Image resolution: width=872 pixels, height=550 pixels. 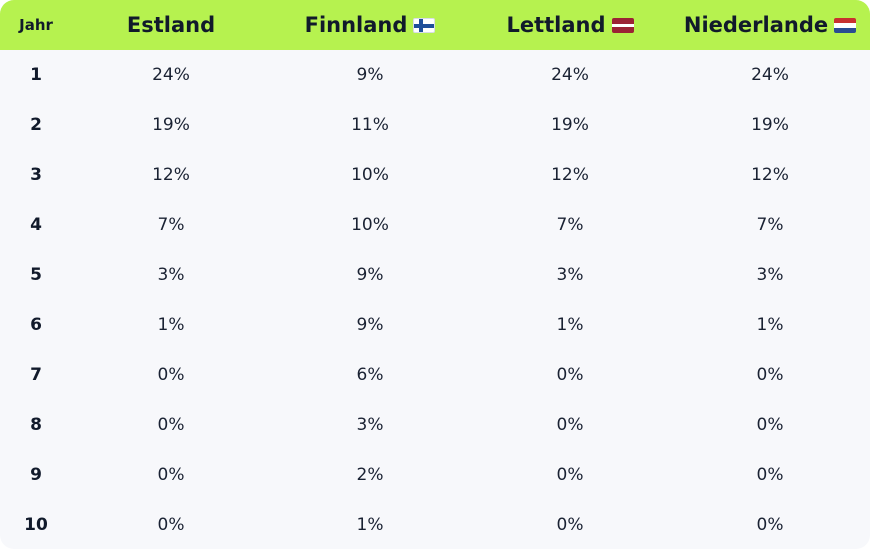 What do you see at coordinates (36, 75) in the screenshot?
I see `year-cell: 1` at bounding box center [36, 75].